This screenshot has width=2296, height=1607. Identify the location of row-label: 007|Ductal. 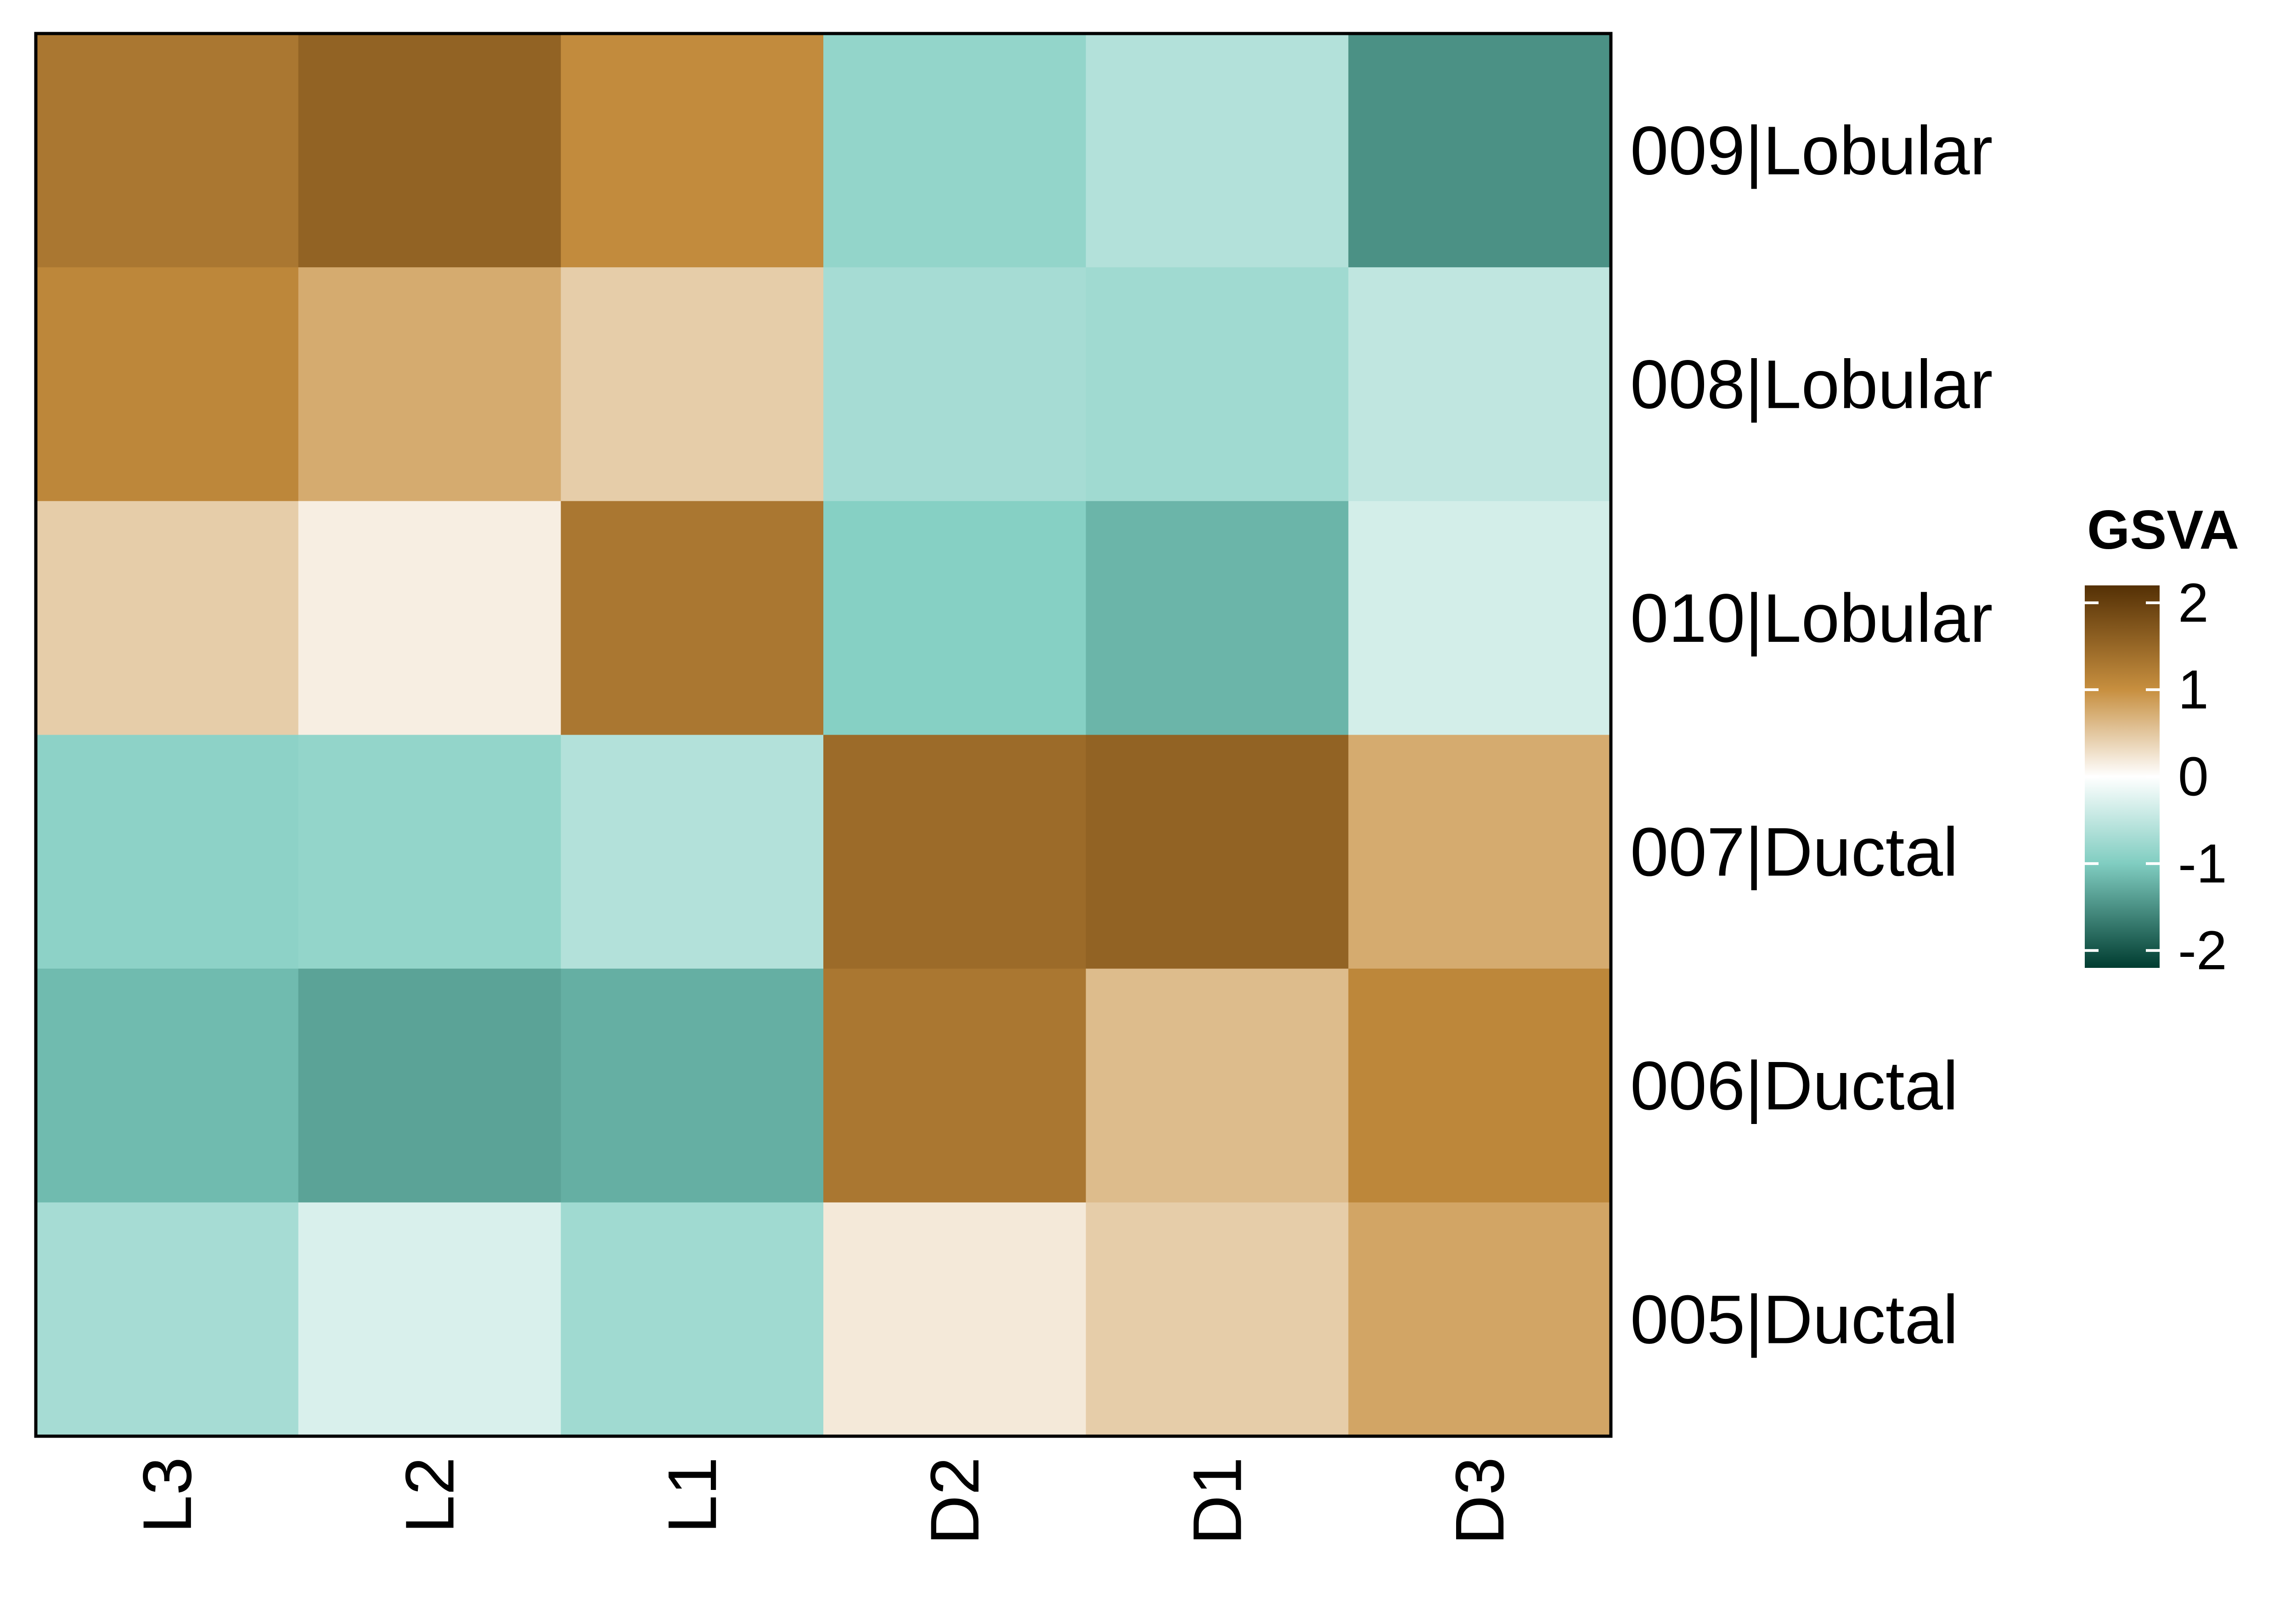
(1794, 851).